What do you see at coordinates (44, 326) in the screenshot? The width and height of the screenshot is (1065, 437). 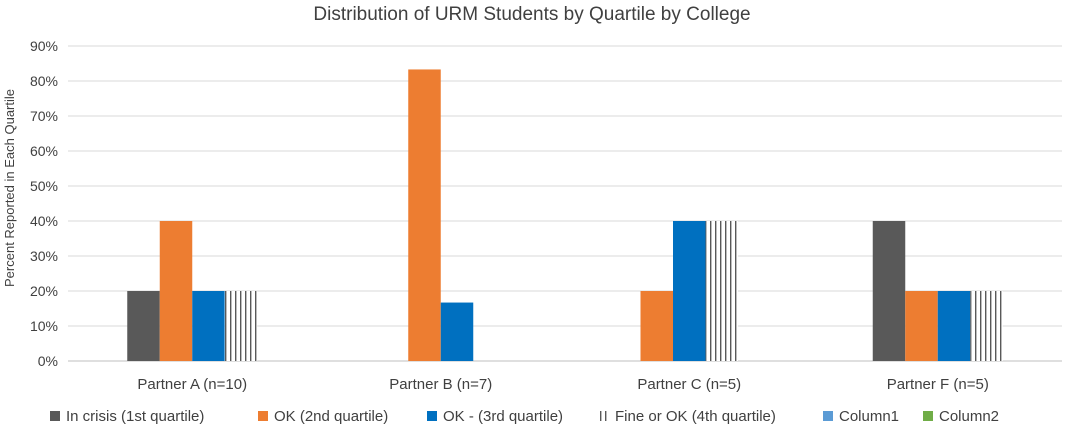 I see `y-tick-label: 10%` at bounding box center [44, 326].